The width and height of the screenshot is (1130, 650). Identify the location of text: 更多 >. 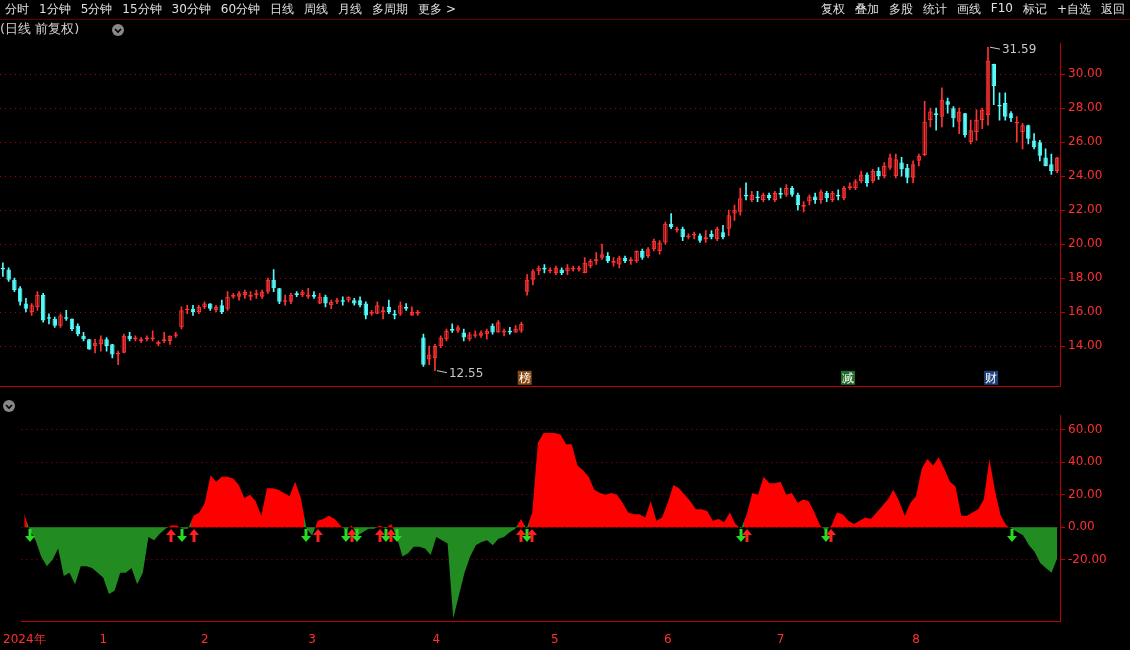
(437, 9).